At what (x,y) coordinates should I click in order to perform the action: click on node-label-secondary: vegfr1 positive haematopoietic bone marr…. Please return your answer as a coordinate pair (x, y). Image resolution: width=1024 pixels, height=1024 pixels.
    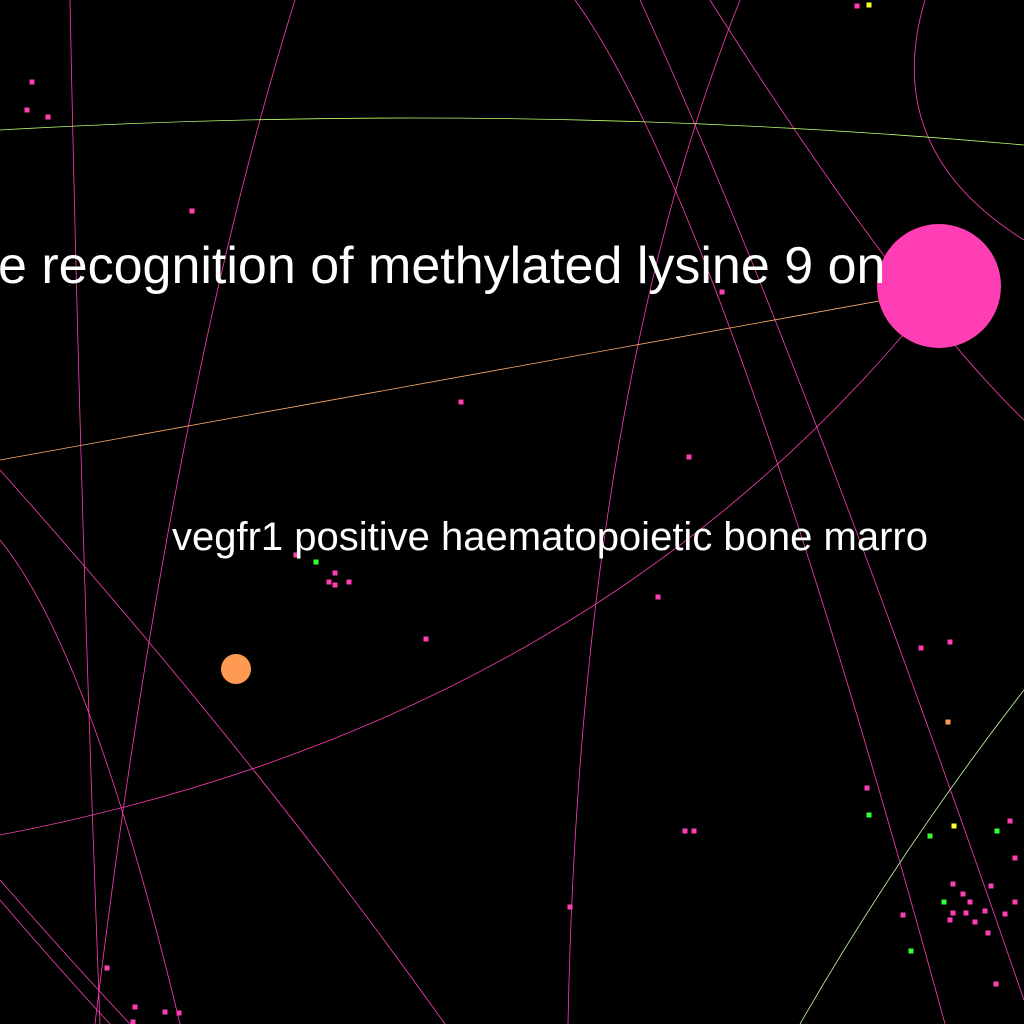
    Looking at the image, I should click on (550, 537).